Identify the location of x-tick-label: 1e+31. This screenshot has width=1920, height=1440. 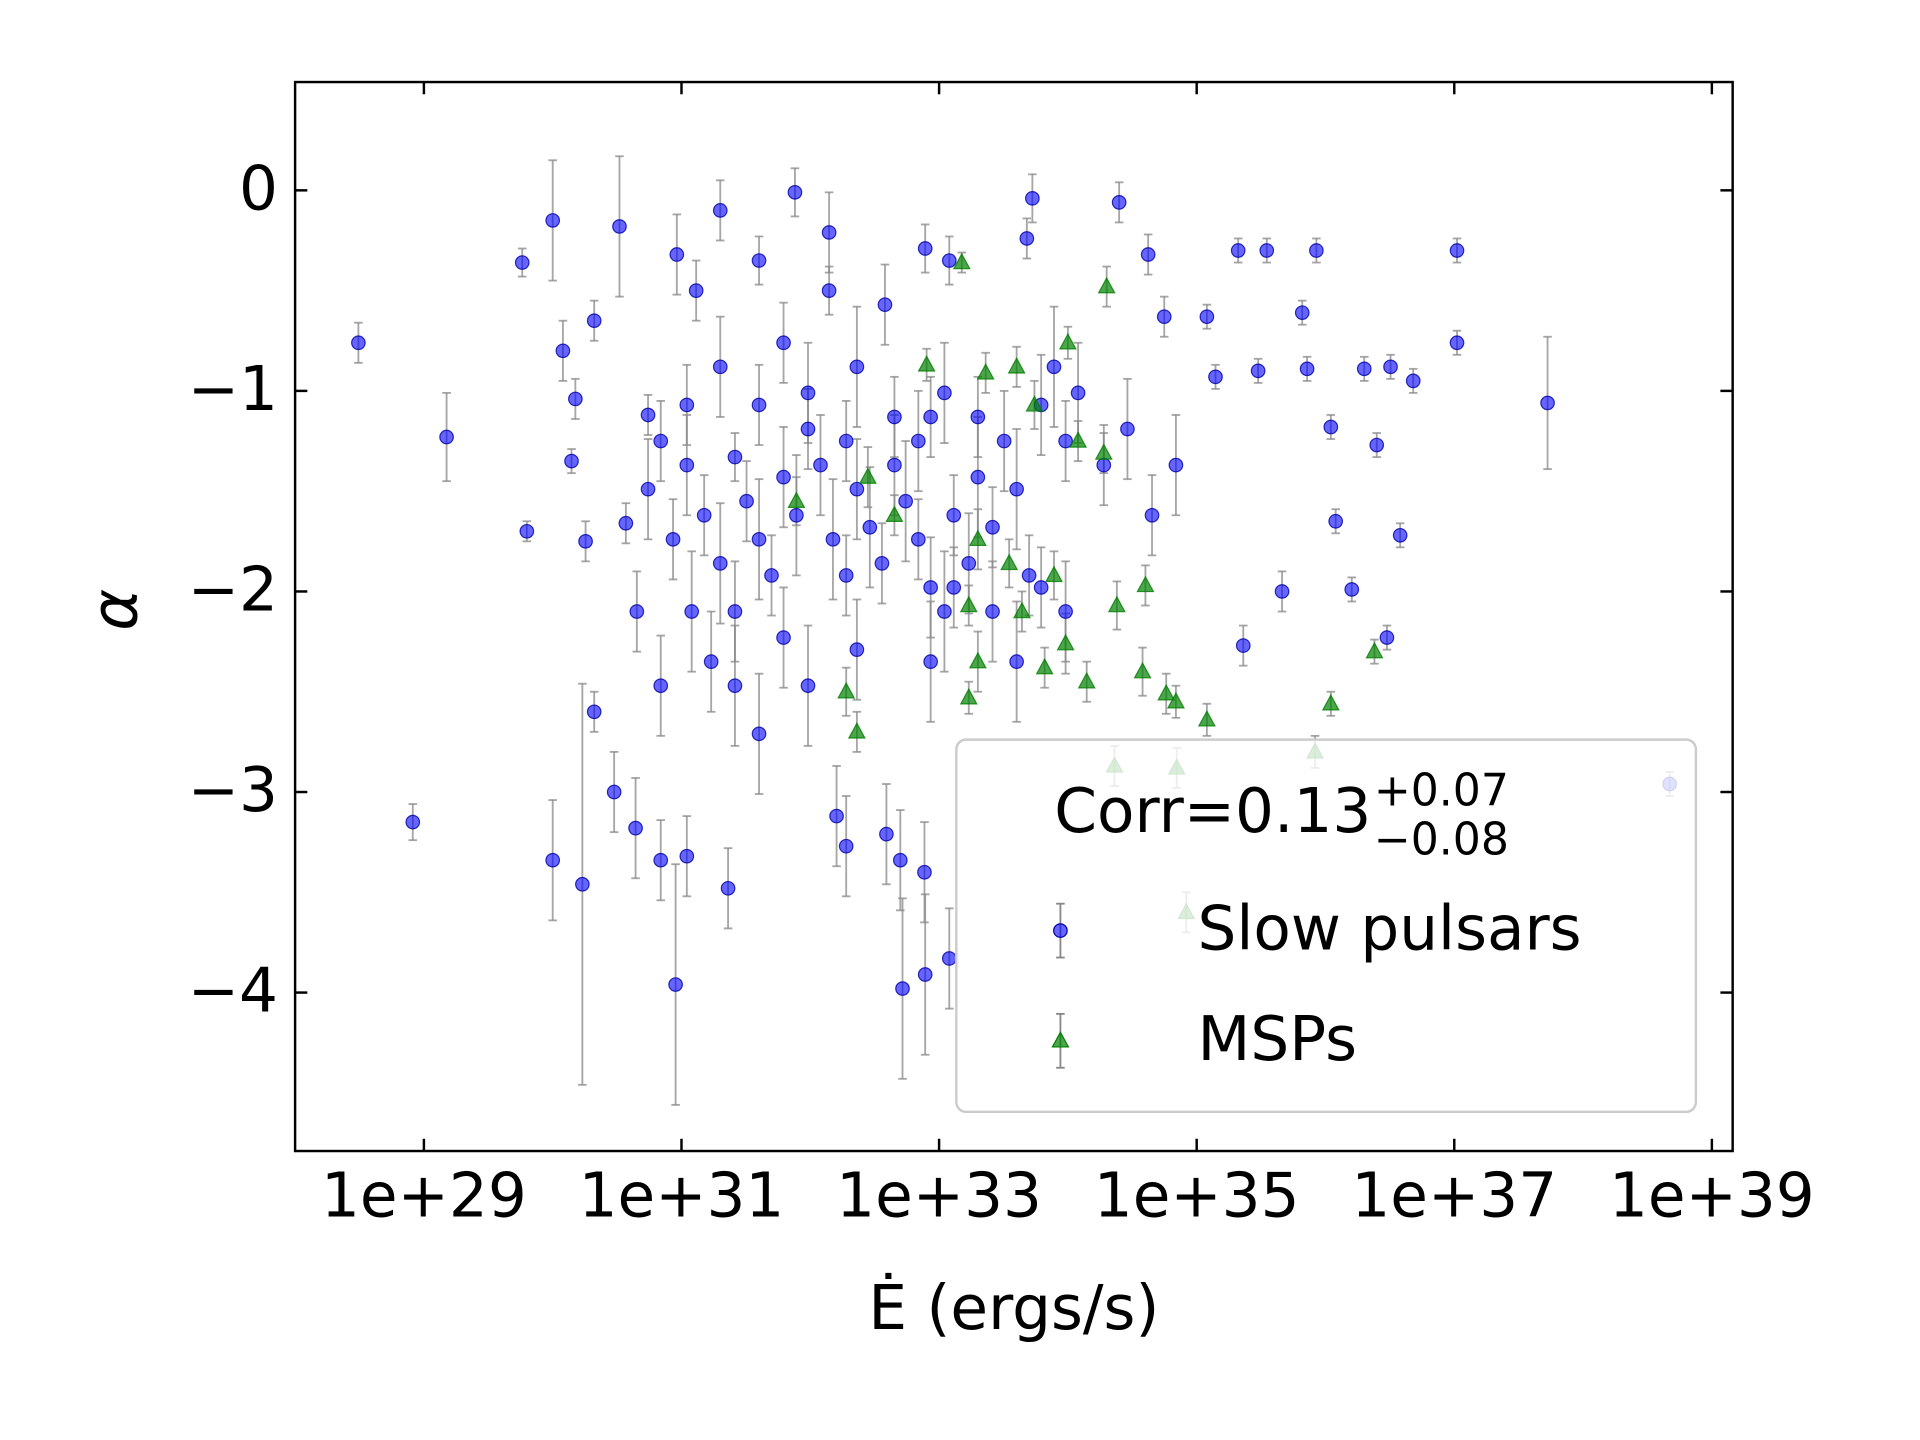
(682, 1196).